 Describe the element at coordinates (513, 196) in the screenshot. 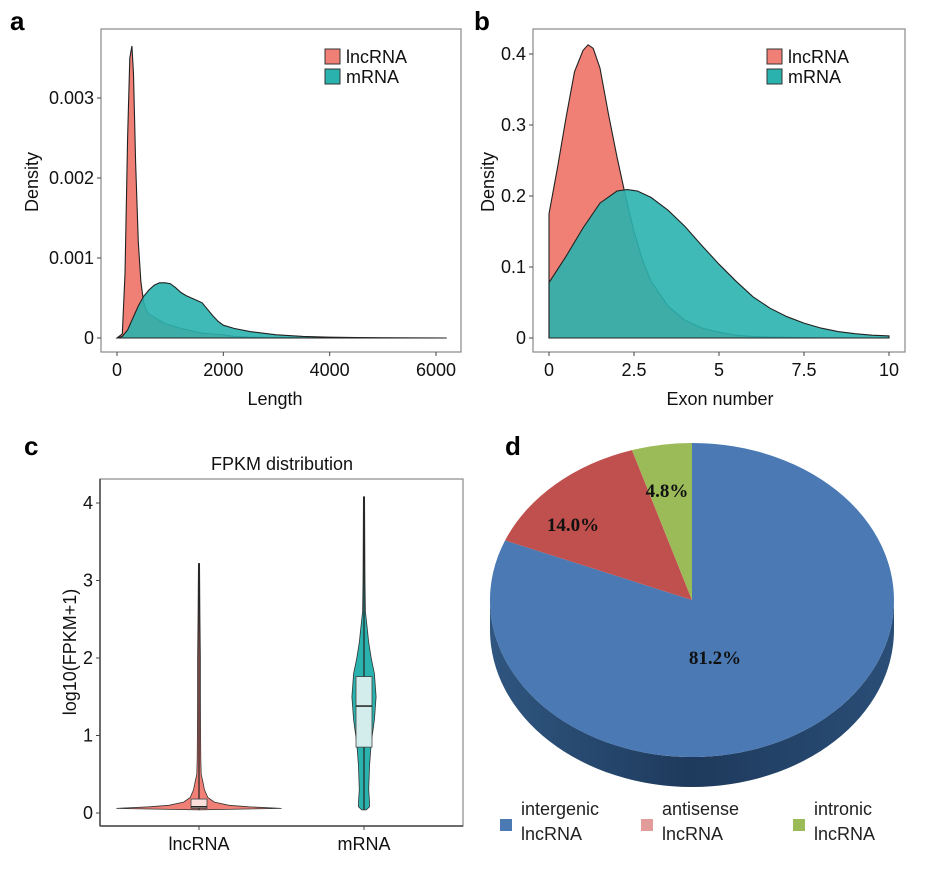

I see `y-tick-label: 0.2` at that location.